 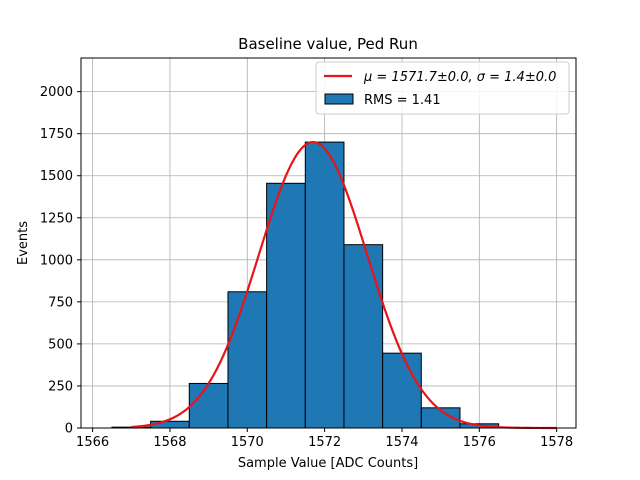 What do you see at coordinates (420, 77) in the screenshot?
I see `legend-fit-mu: μ = 1571.7±0.0,` at bounding box center [420, 77].